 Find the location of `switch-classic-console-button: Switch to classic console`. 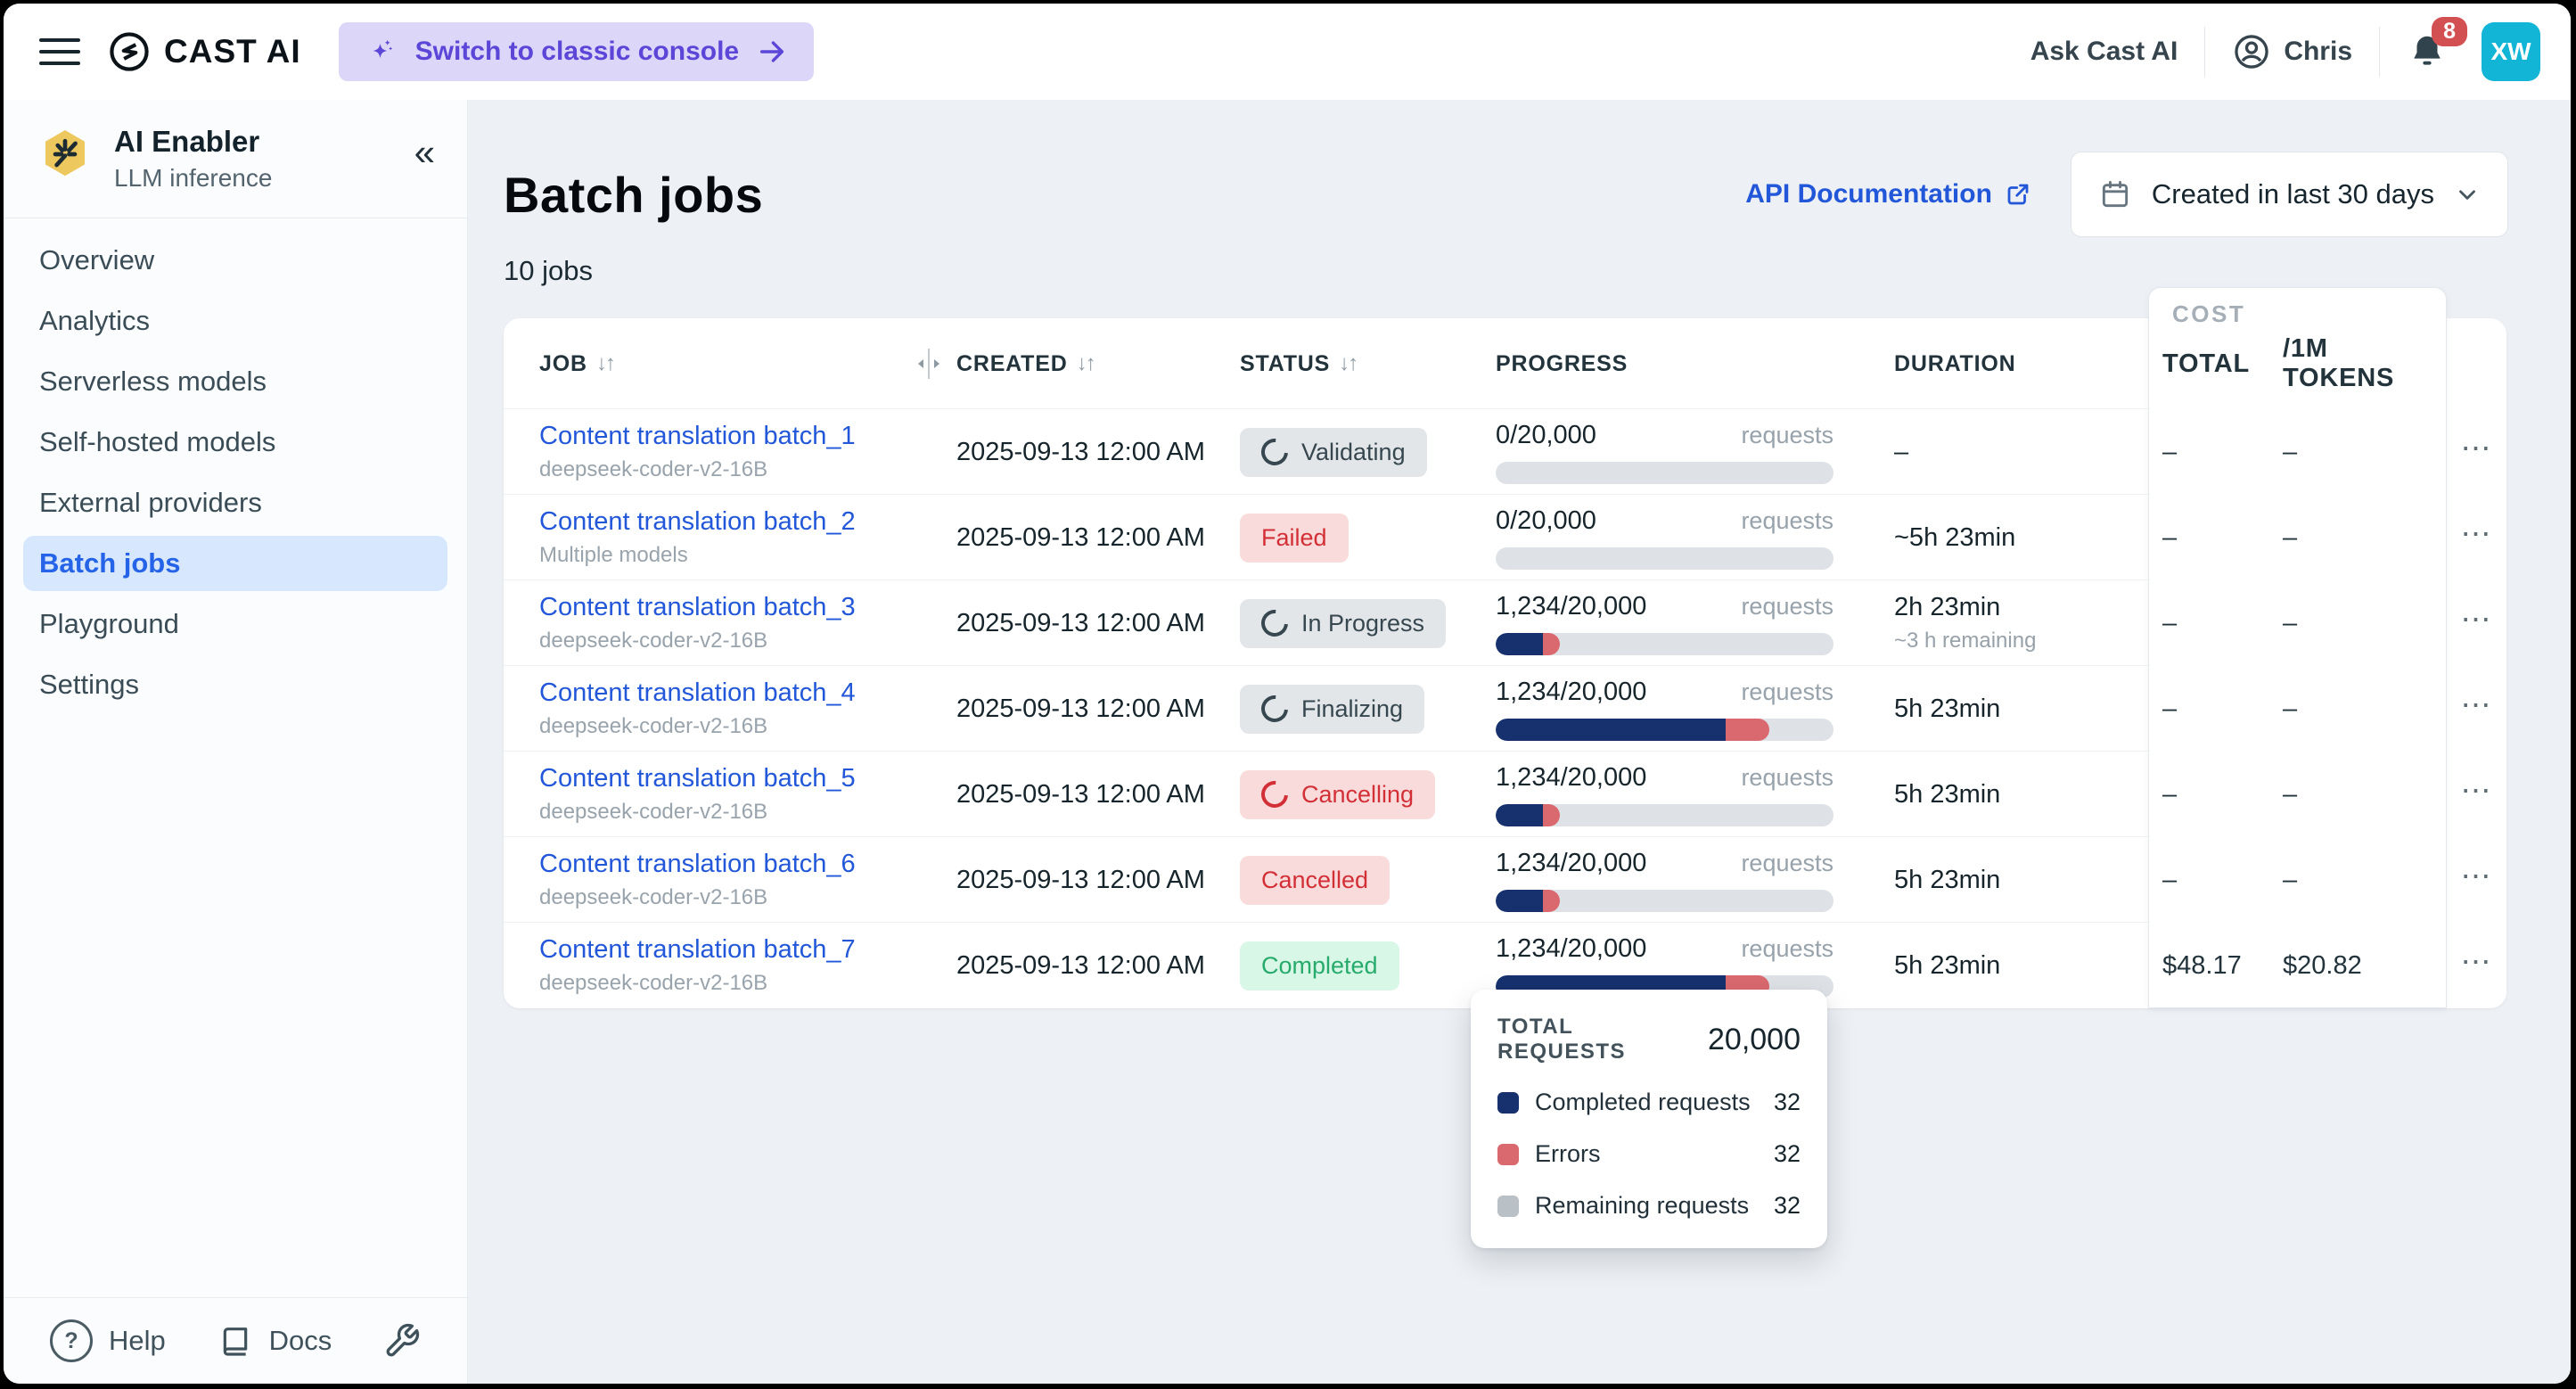

switch-classic-console-button: Switch to classic console is located at coordinates (576, 51).